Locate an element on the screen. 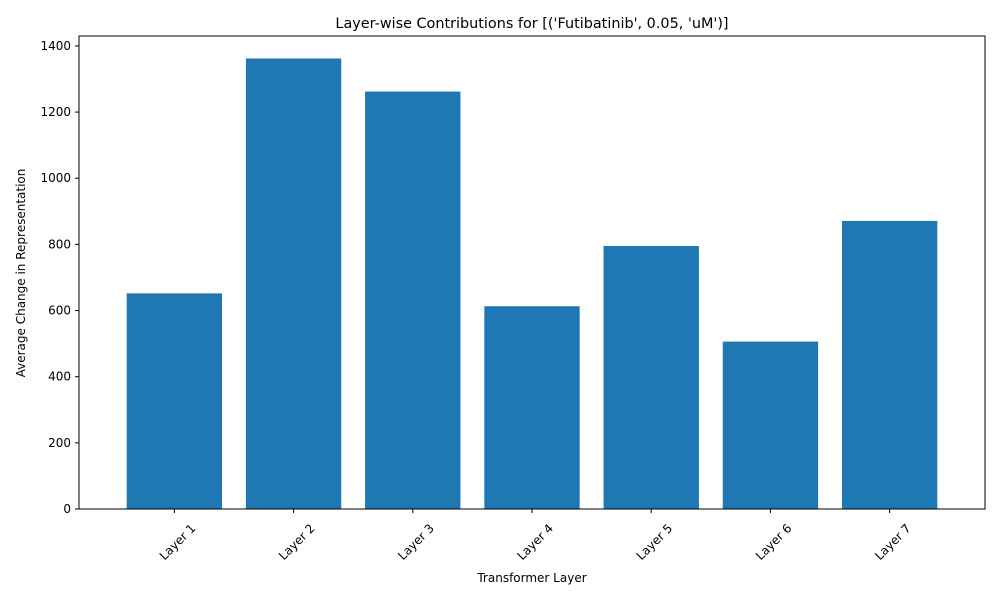  x-tick-label: Layer 1 is located at coordinates (178, 542).